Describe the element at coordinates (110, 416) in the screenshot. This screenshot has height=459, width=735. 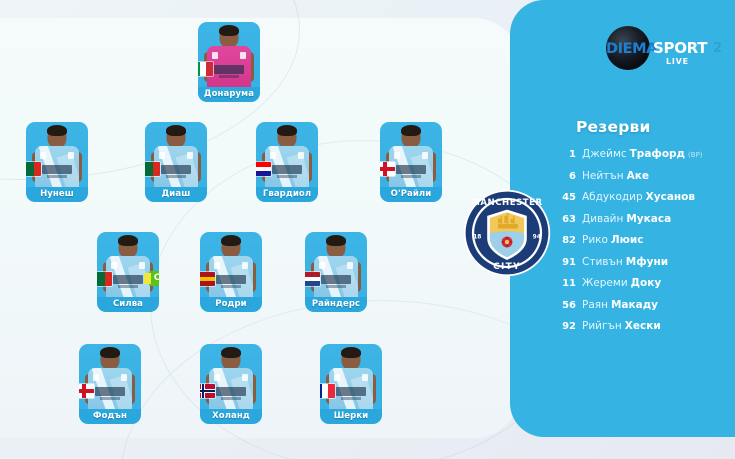
I see `player-name-label: Фодън` at that location.